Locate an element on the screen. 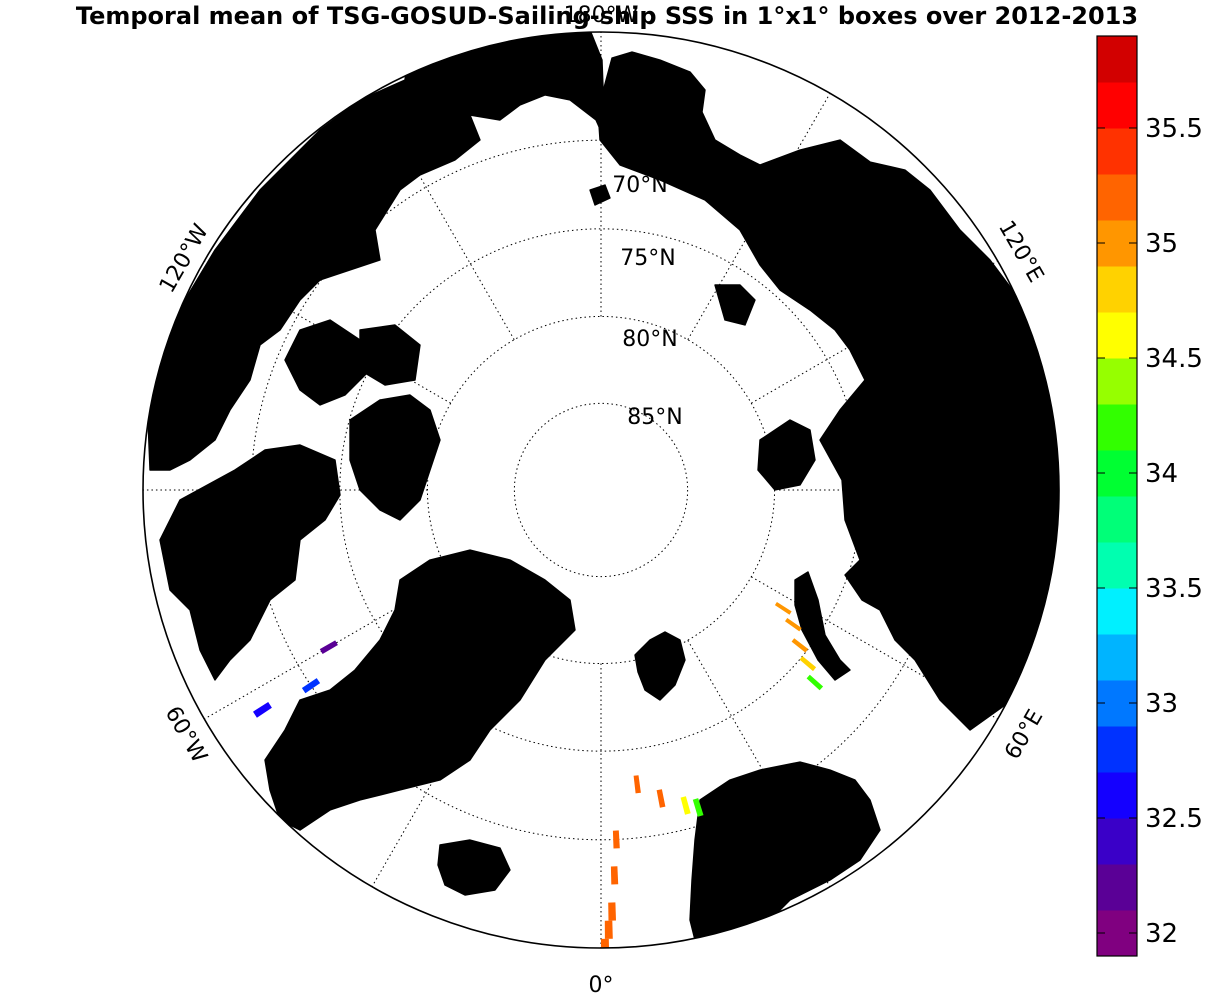 The height and width of the screenshot is (995, 1214). land-iceland is located at coordinates (474, 867).